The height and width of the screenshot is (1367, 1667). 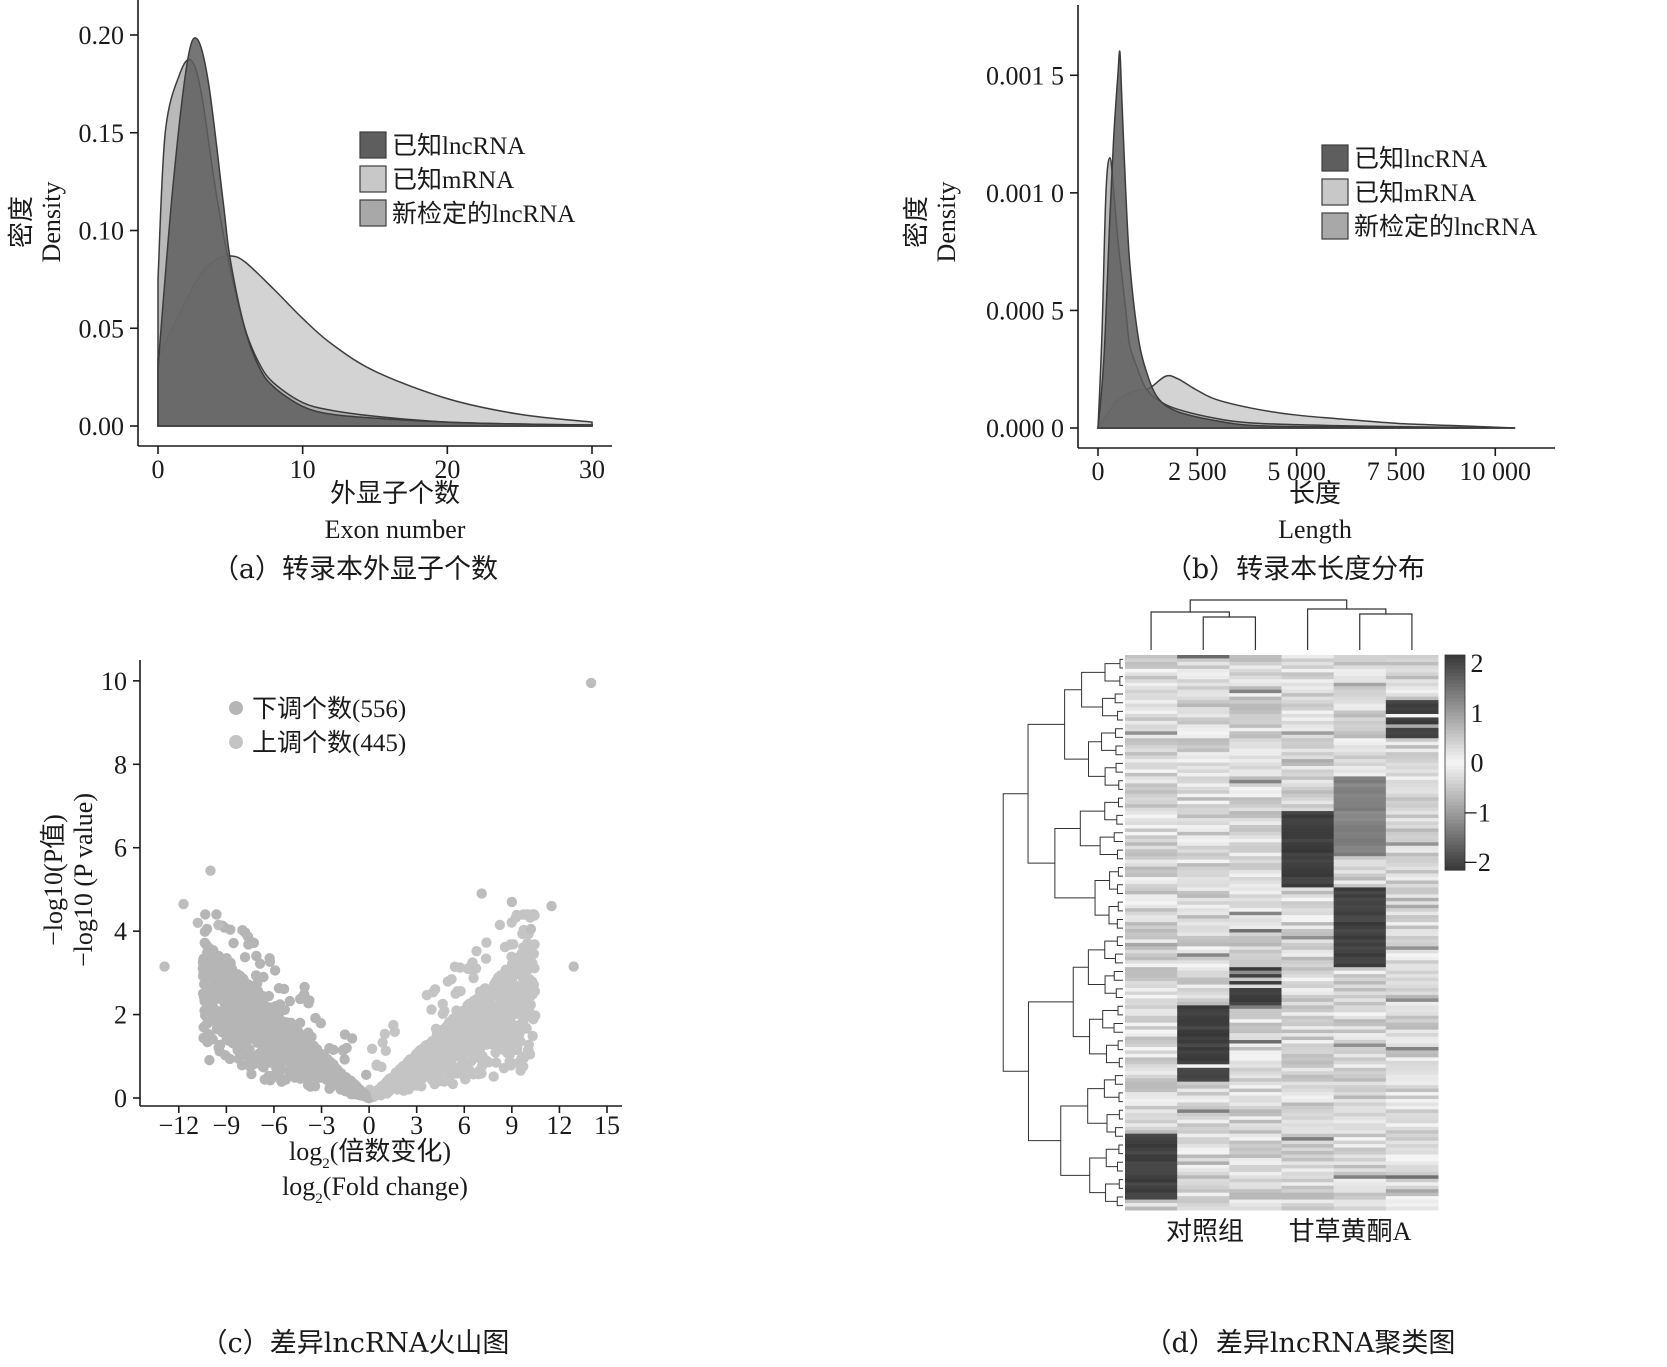 I want to click on panel-d-colorbar-frame, so click(x=1455, y=762).